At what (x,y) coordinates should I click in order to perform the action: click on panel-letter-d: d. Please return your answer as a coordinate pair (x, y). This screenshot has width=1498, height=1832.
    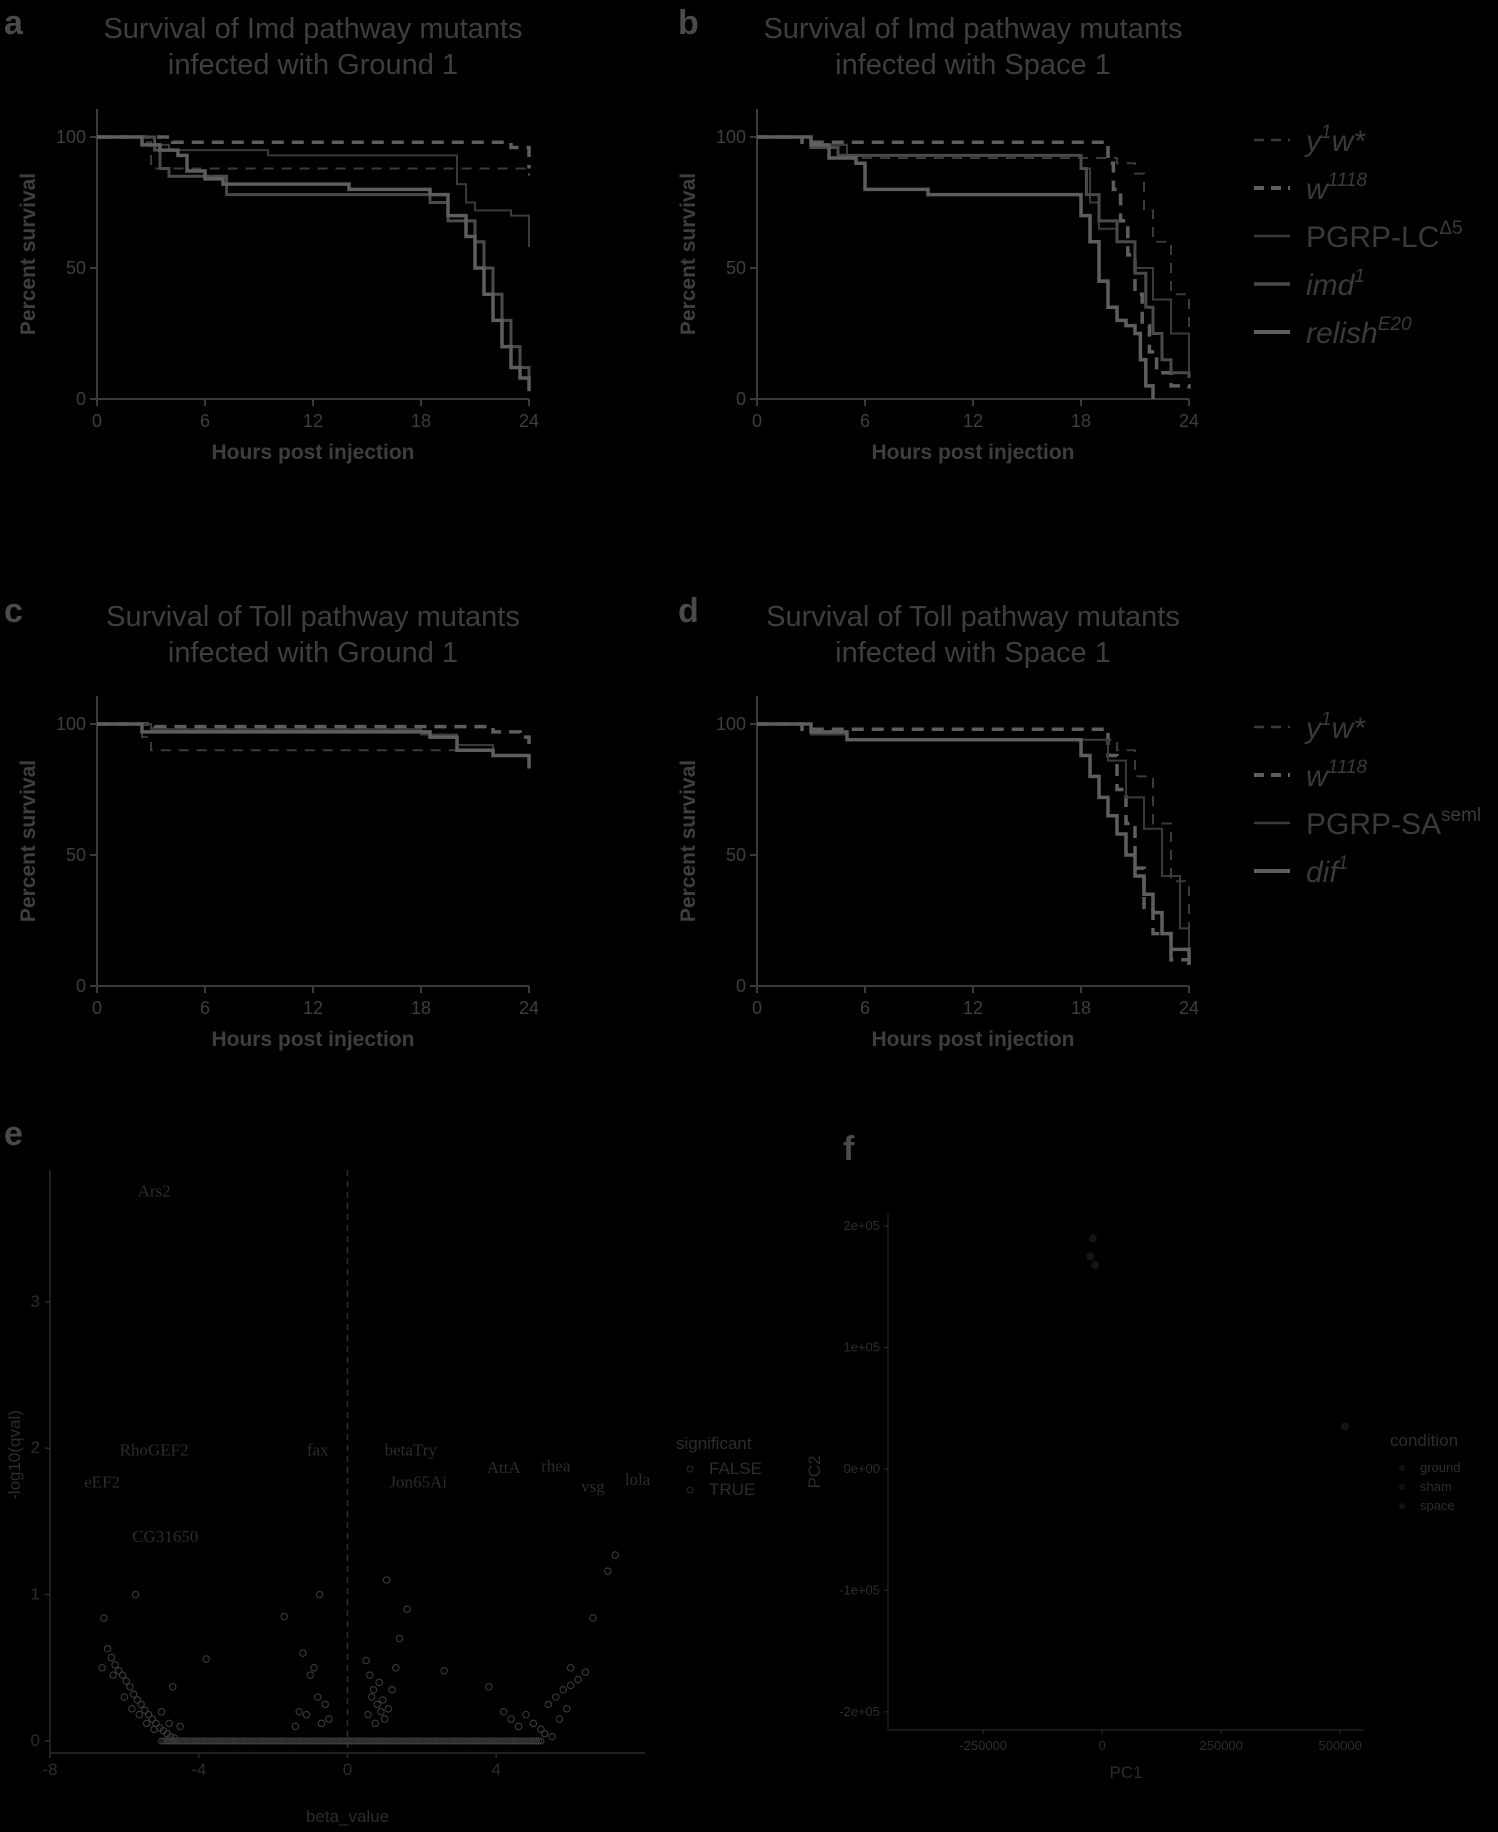
    Looking at the image, I should click on (688, 611).